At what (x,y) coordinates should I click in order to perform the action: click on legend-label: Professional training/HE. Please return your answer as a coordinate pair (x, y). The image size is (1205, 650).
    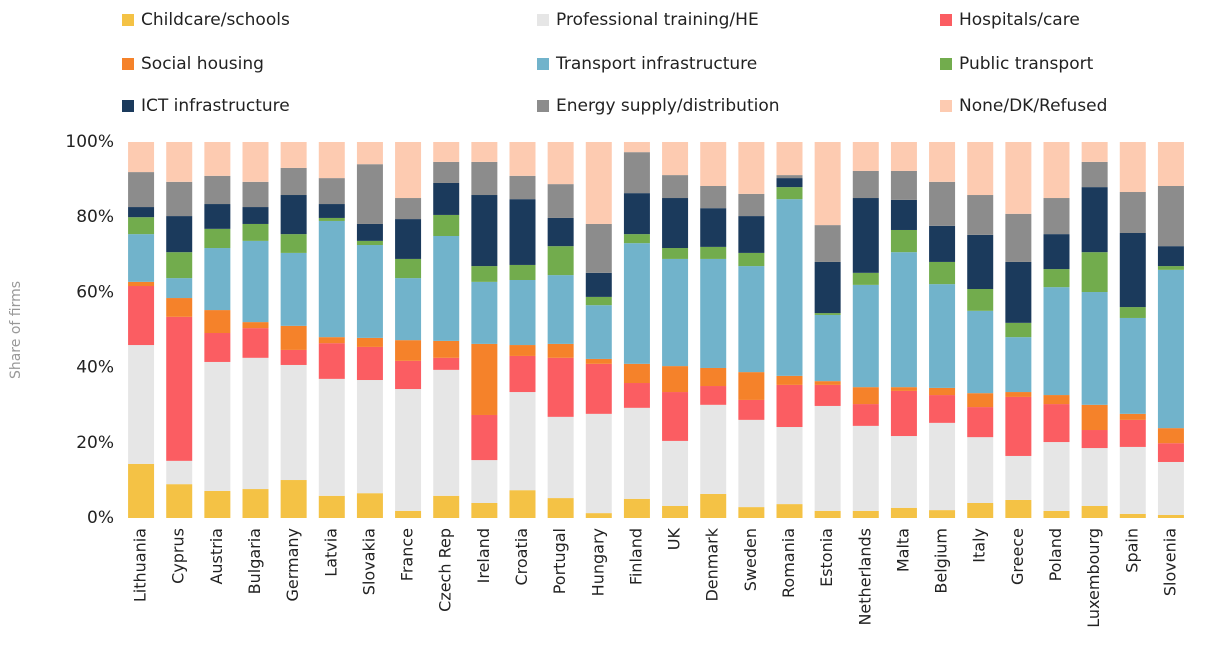
    Looking at the image, I should click on (657, 20).